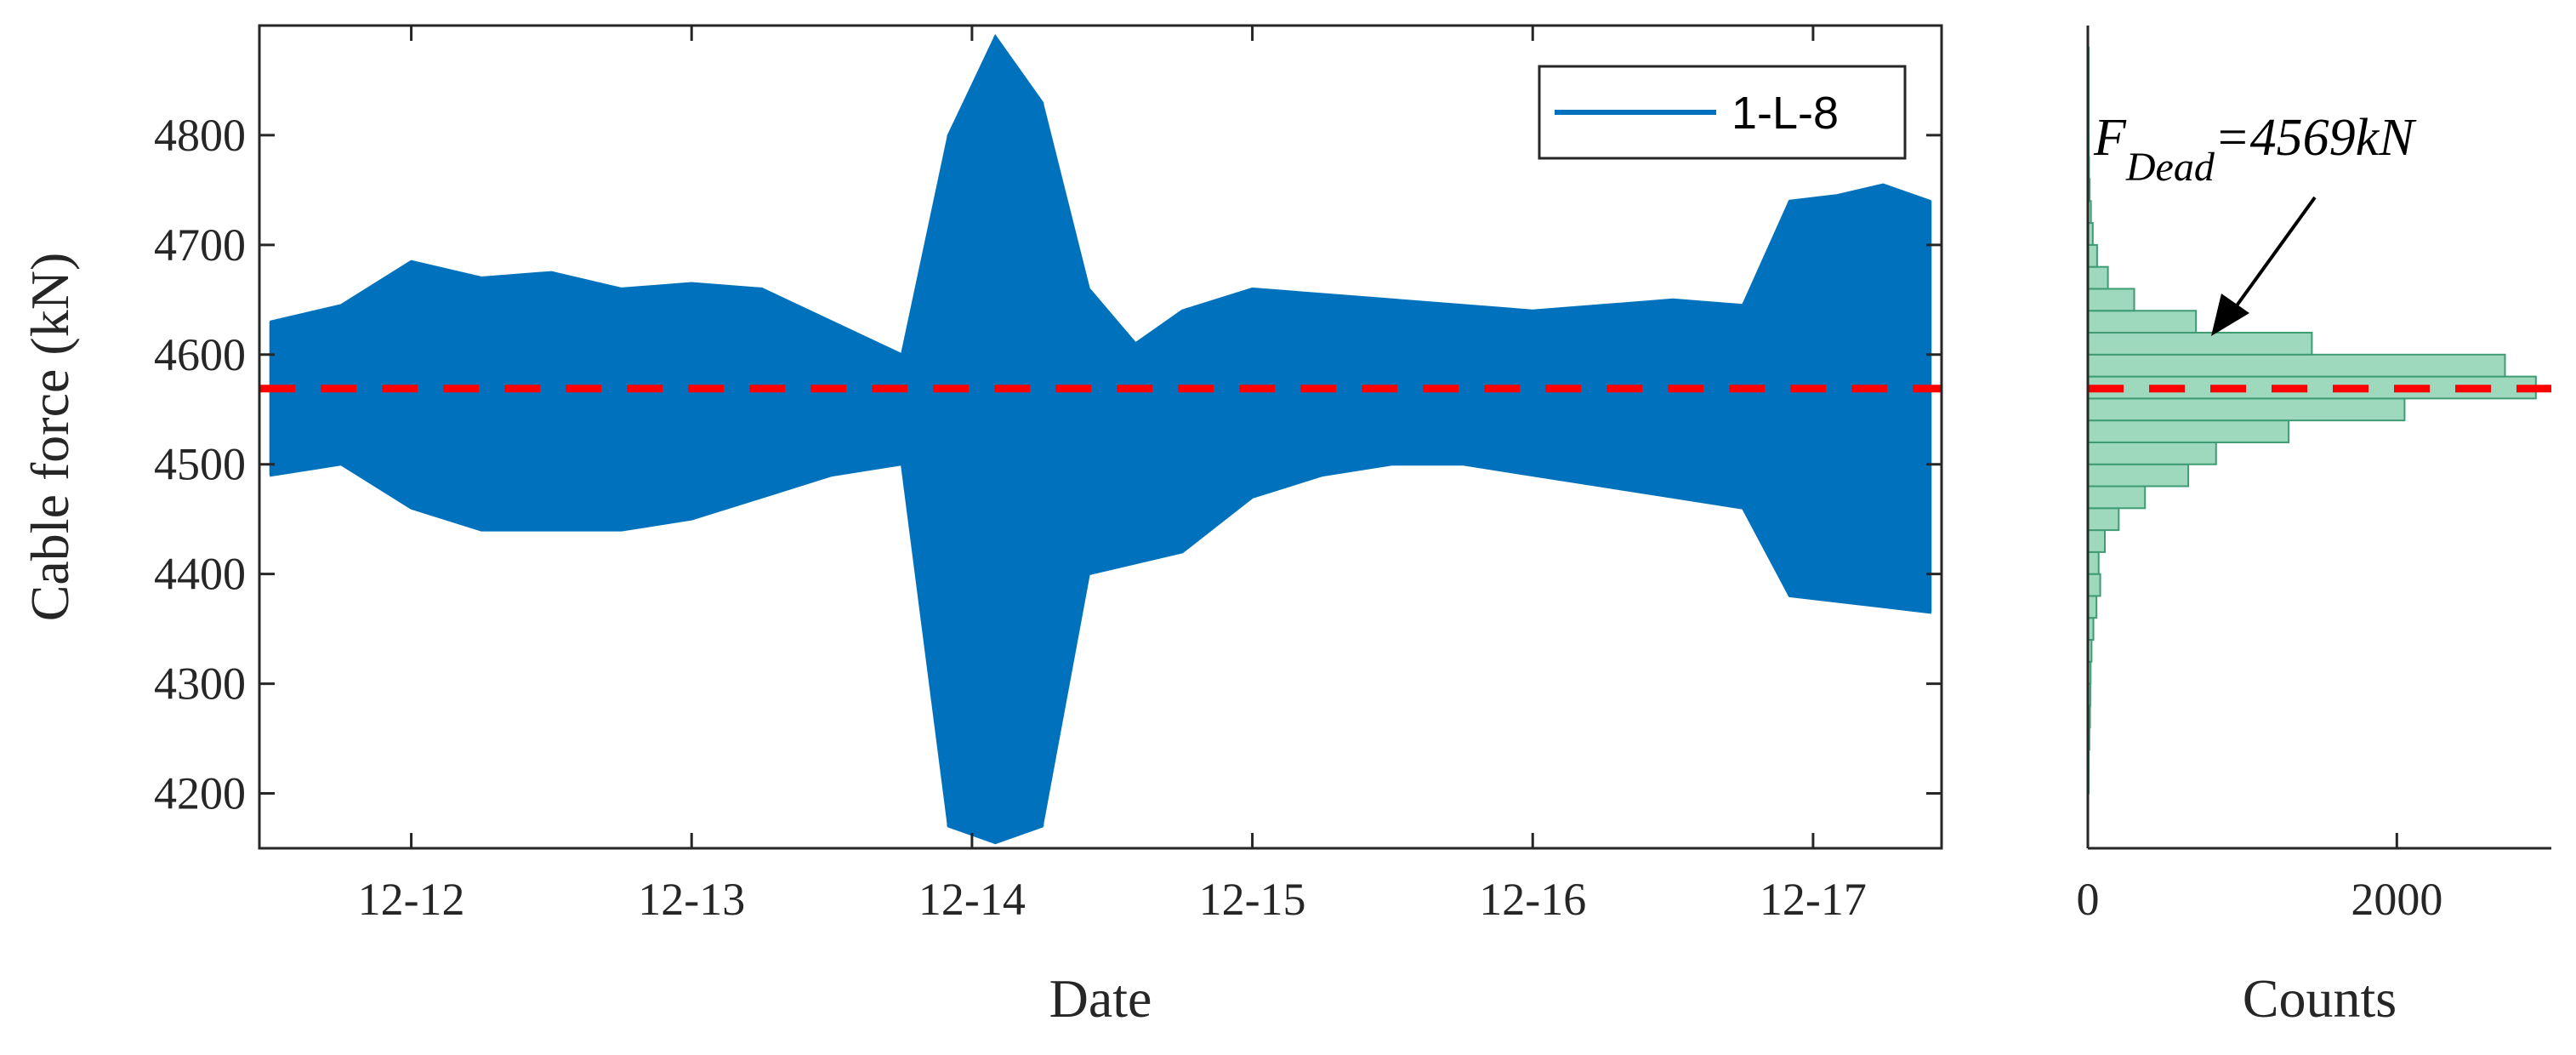  What do you see at coordinates (200, 135) in the screenshot?
I see `y-tick-label: 4800` at bounding box center [200, 135].